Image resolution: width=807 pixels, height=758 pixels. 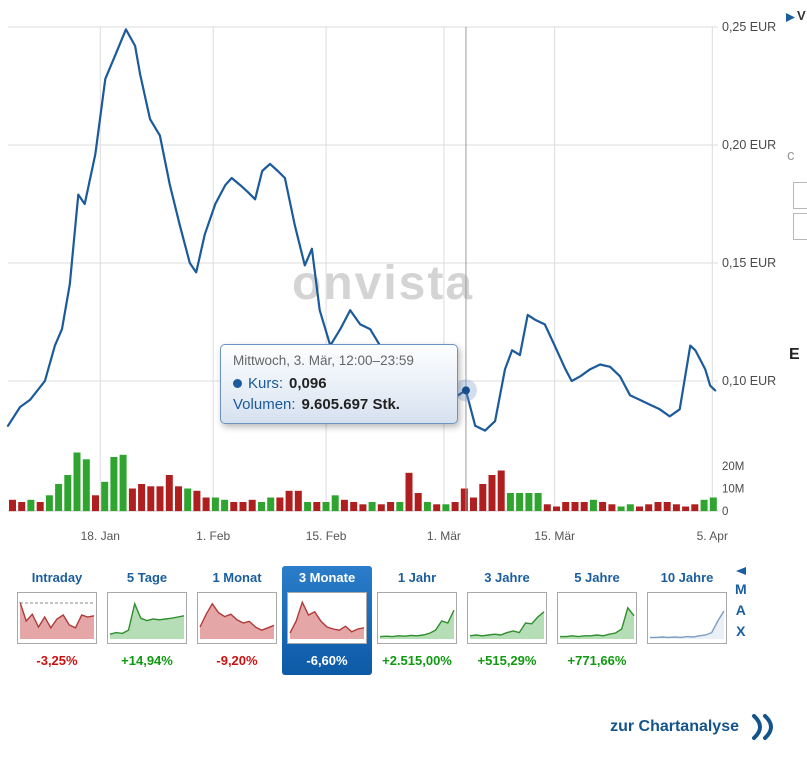 I want to click on range-tab-change: +2.515,00%, so click(x=417, y=660).